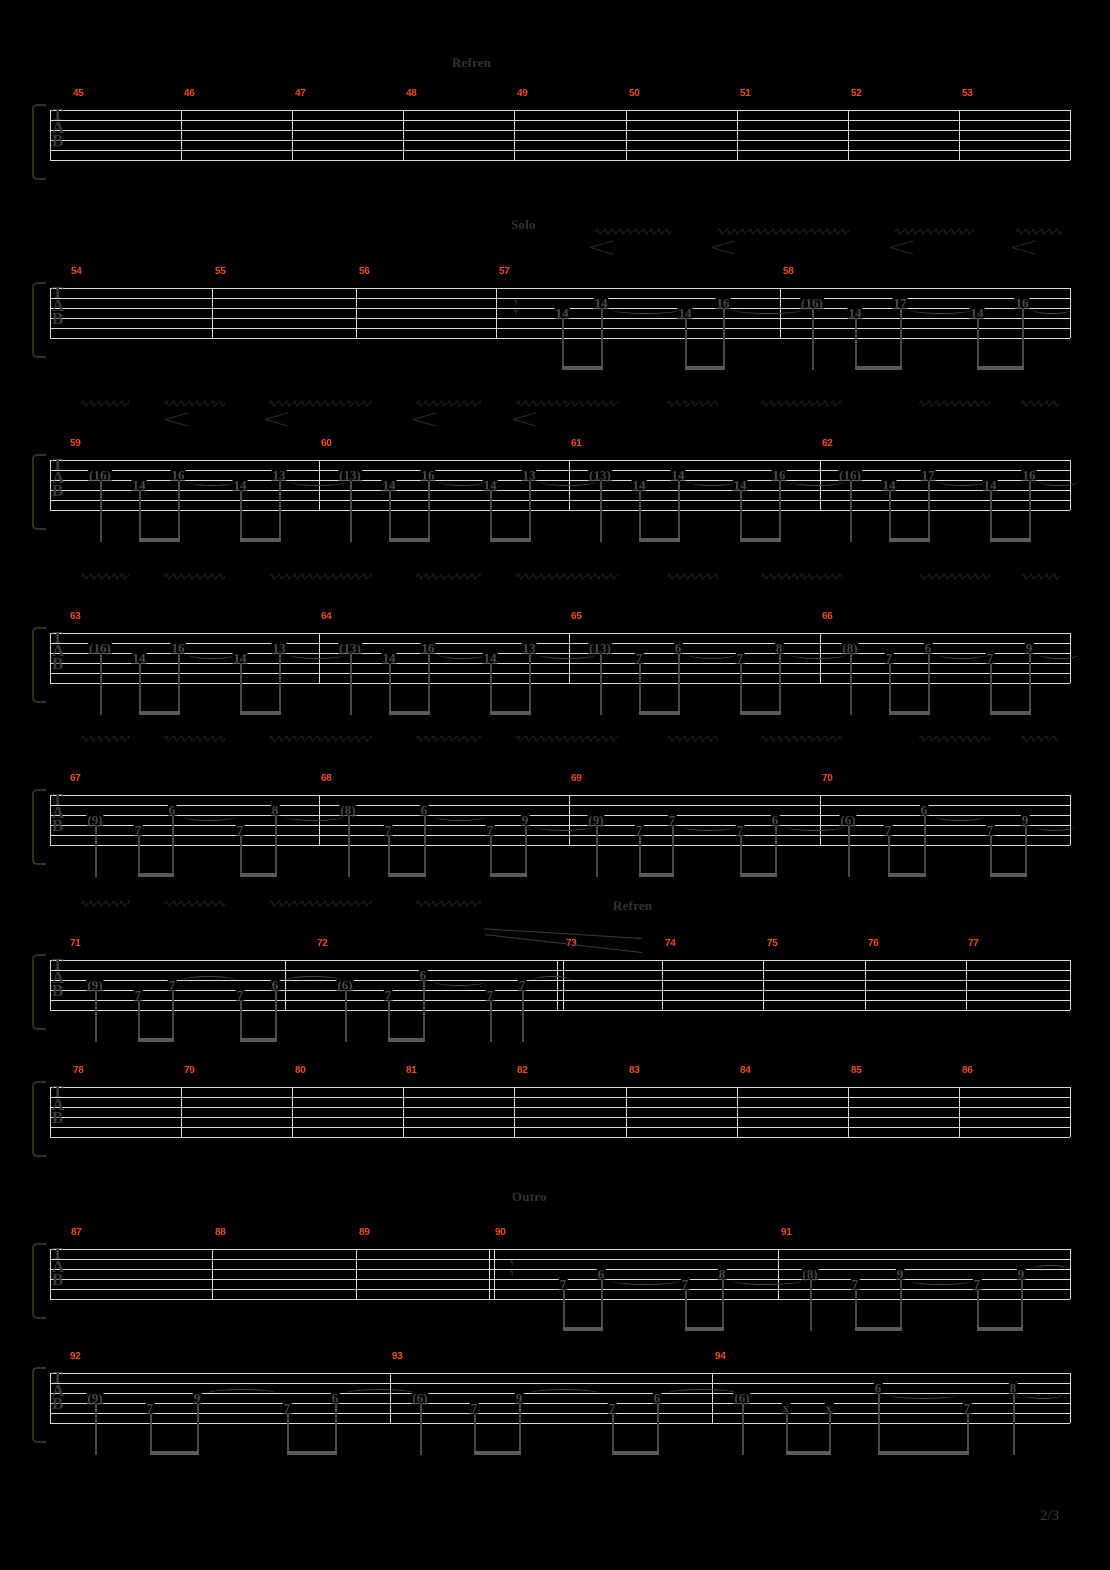 The height and width of the screenshot is (1570, 1110). I want to click on fret-number: 9, so click(525, 820).